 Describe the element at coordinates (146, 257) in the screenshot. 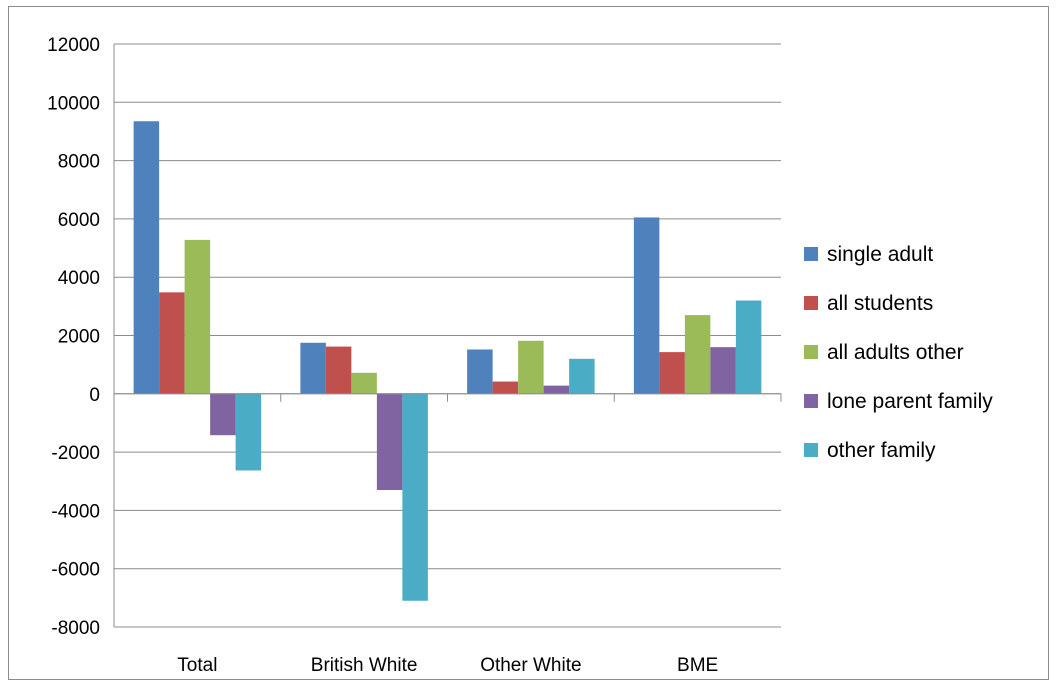

I see `bar-single-adult-total` at that location.